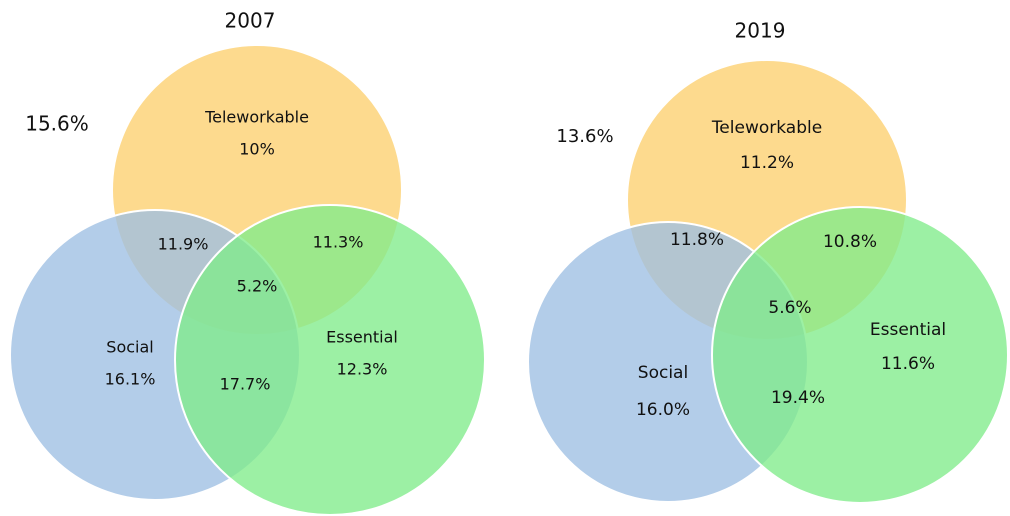  What do you see at coordinates (338, 242) in the screenshot?
I see `intersection-value: 11.3%` at bounding box center [338, 242].